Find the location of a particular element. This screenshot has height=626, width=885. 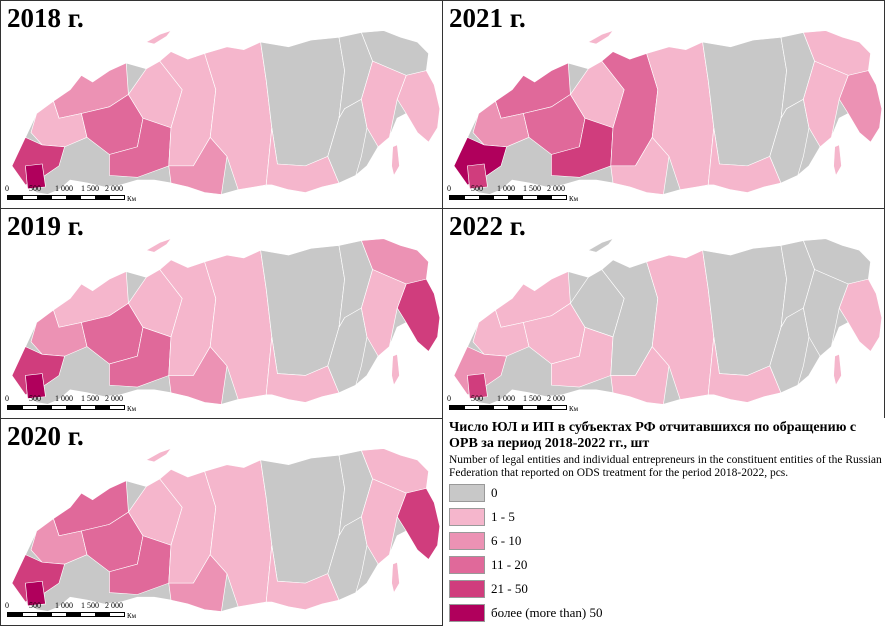

scale-bar-2020: 0 500 1 000 1 500 2 000 Км is located at coordinates (80, 612).